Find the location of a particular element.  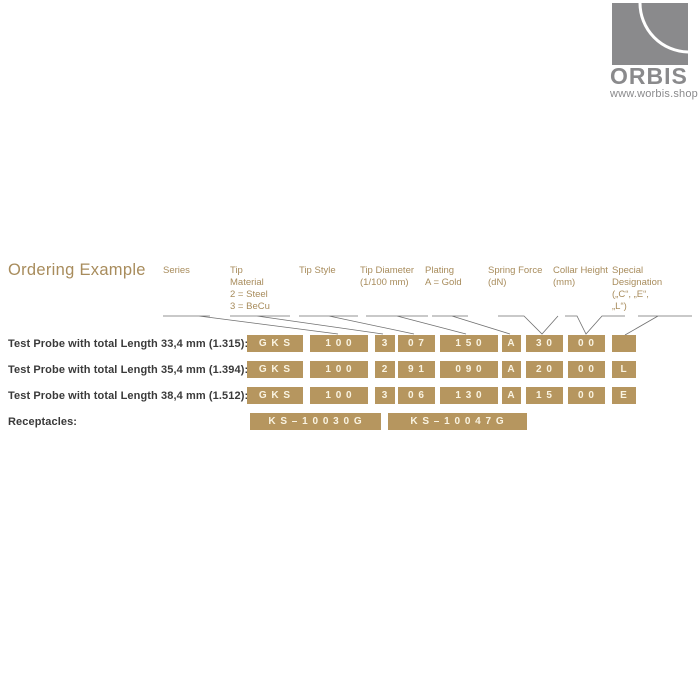

column-header-tip-diameter: Tip Diameter (1/100 mm) is located at coordinates (387, 276).